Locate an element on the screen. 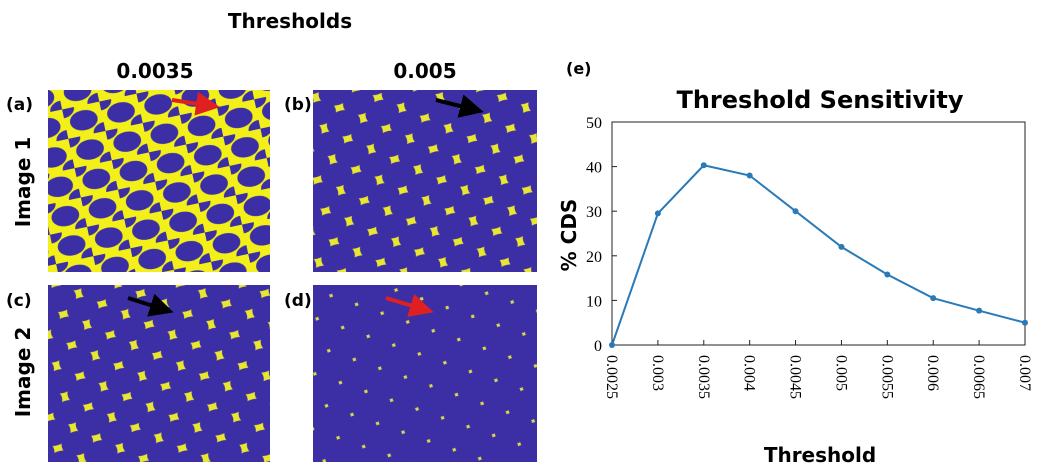  x-tick-label: 0.003 is located at coordinates (657, 373).